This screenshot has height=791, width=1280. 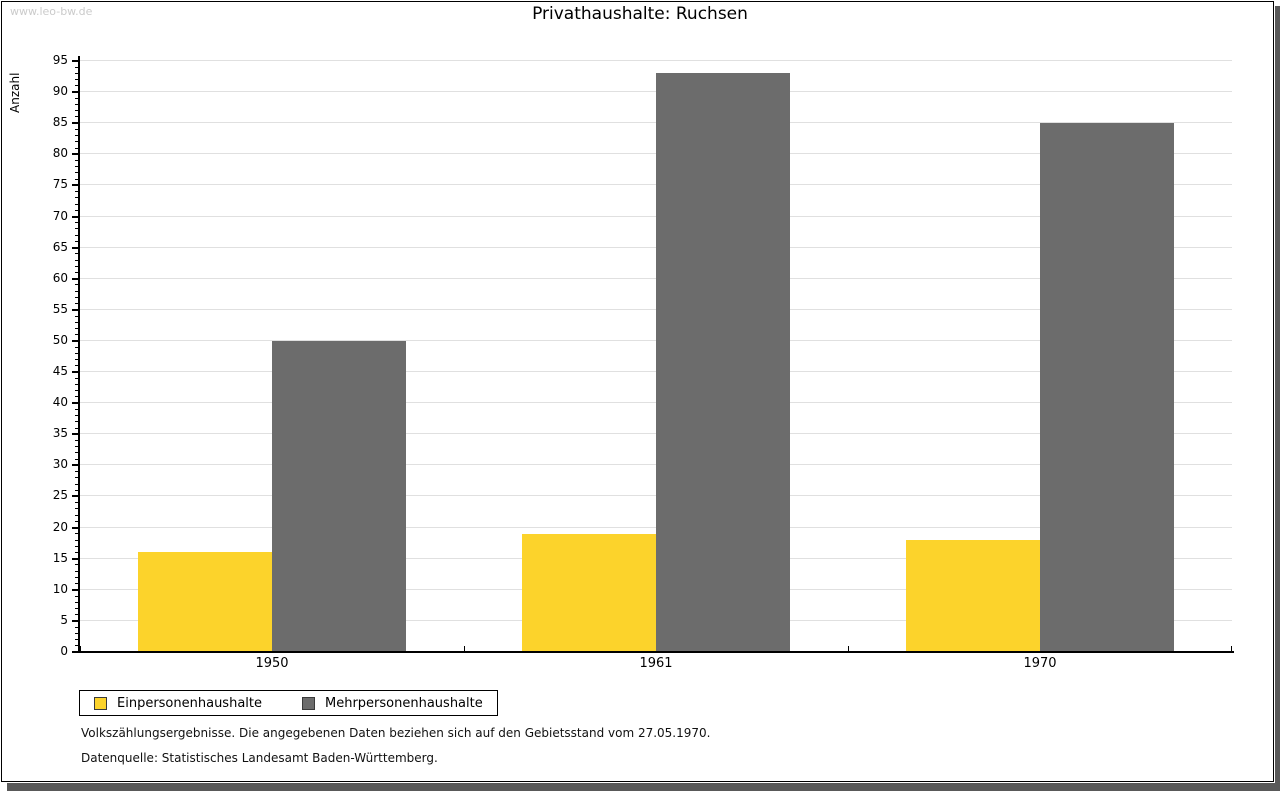 I want to click on x-category-label-1961: 1961, so click(x=656, y=663).